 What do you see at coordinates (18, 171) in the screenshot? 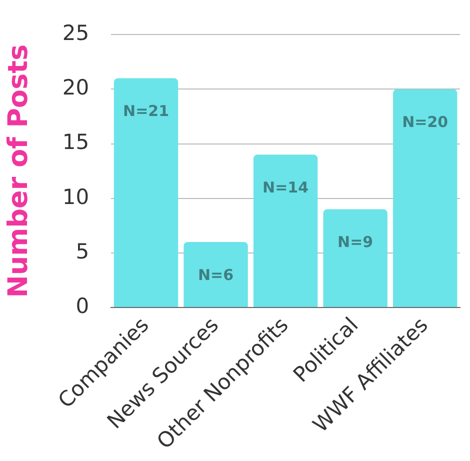
I see `y-axis-title: Number of Posts` at bounding box center [18, 171].